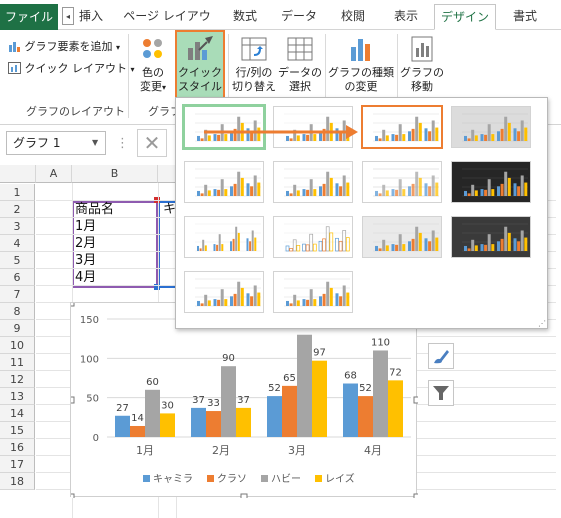  What do you see at coordinates (157, 287) in the screenshot?
I see `range-handle` at bounding box center [157, 287].